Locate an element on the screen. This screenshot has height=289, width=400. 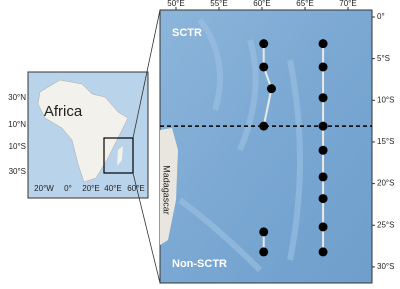
region-label: SCTR is located at coordinates (187, 33).